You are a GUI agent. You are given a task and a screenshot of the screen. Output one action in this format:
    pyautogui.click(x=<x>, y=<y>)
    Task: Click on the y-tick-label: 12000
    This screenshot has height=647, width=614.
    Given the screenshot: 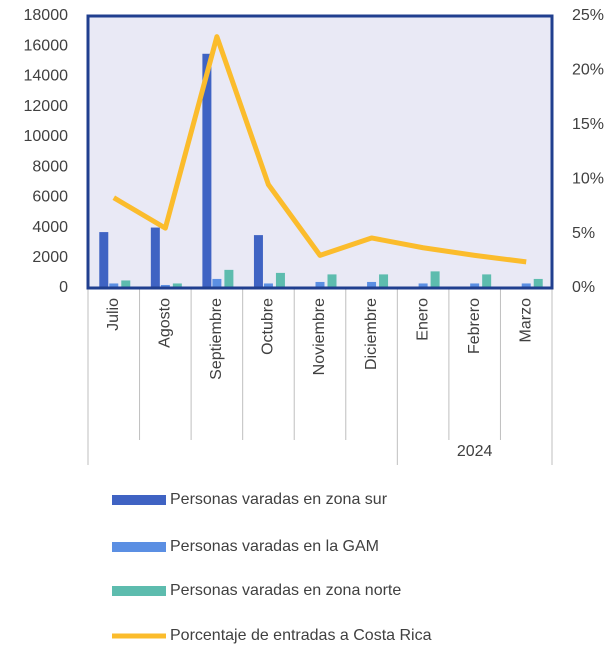 What is the action you would take?
    pyautogui.click(x=46, y=106)
    